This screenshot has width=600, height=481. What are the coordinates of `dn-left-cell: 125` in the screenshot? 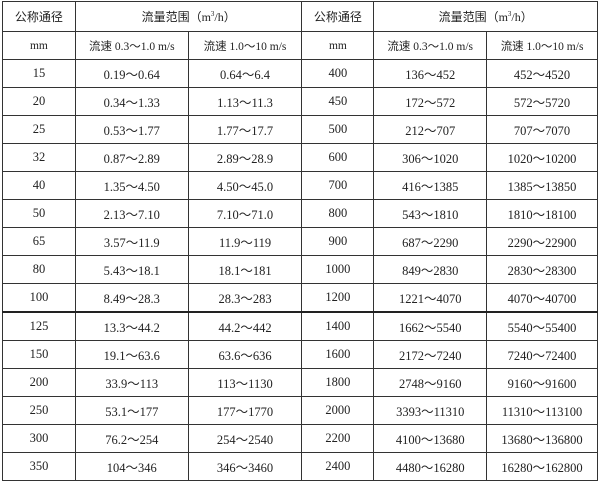 It's located at (39, 326).